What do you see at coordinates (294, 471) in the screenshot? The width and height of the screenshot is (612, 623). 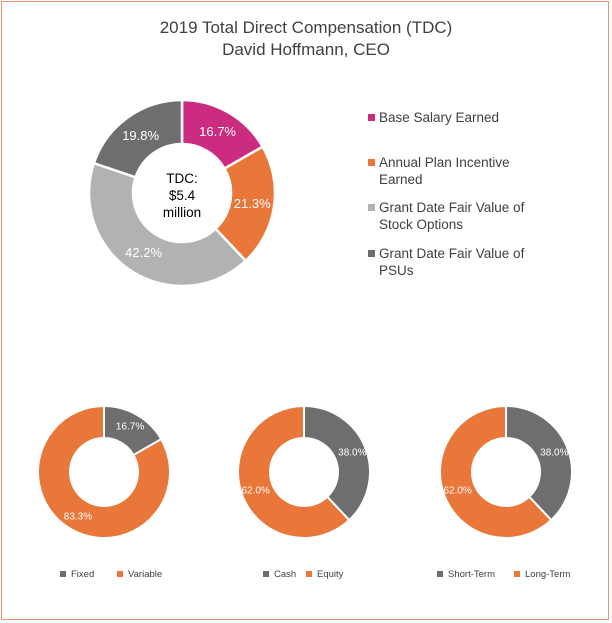 I see `donut-3-slice-equity` at bounding box center [294, 471].